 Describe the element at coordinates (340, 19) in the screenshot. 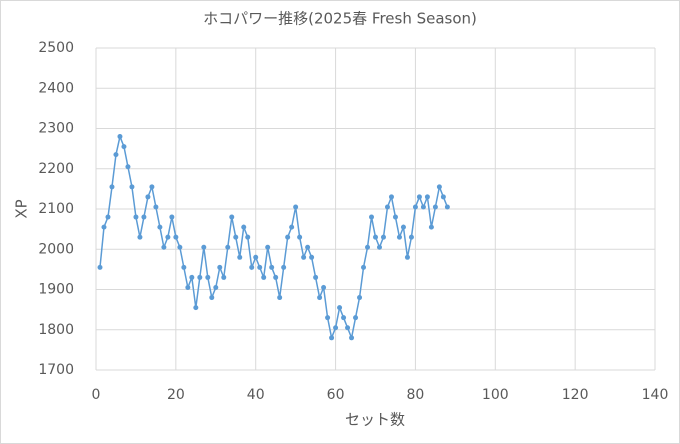

I see `chart-title: ホコパワー推移(2025春 Fresh Season)` at that location.